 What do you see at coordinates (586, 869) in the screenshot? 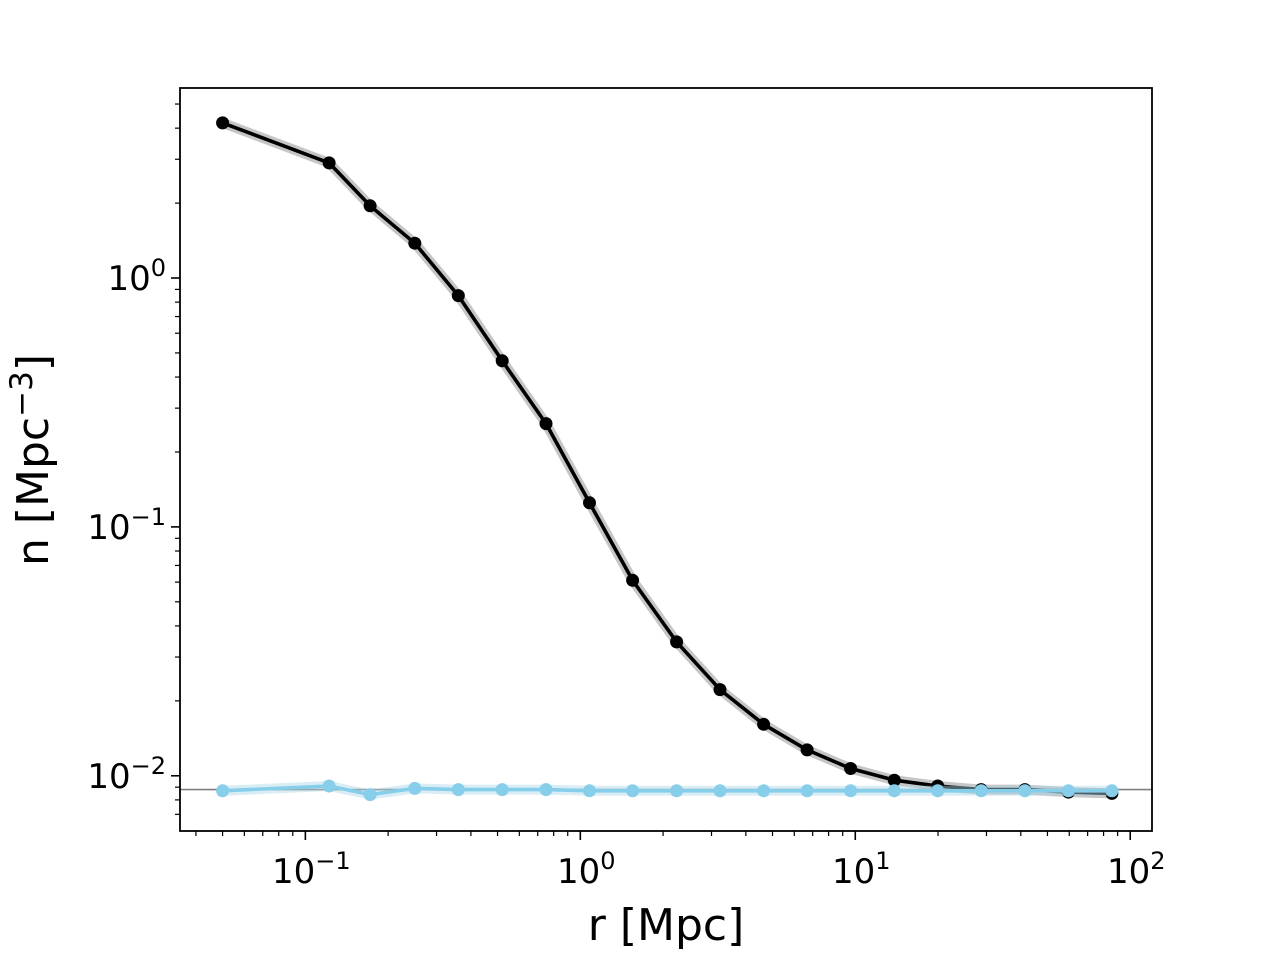
I see `x-tick-label-1: 10⁰` at bounding box center [586, 869].